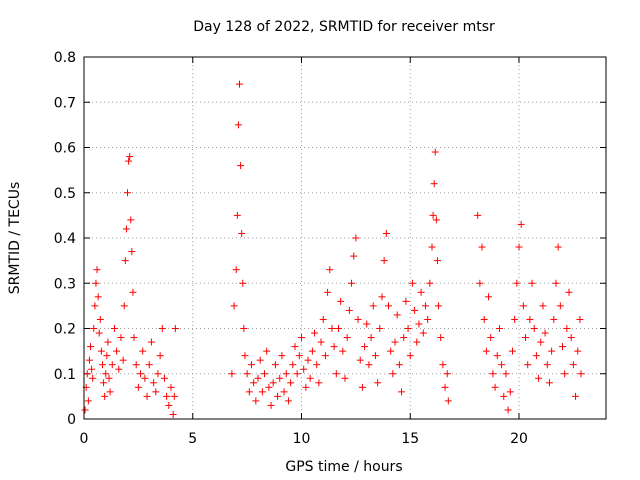 This screenshot has height=480, width=640. What do you see at coordinates (65, 284) in the screenshot?
I see `y-tick-label: 0.3` at bounding box center [65, 284].